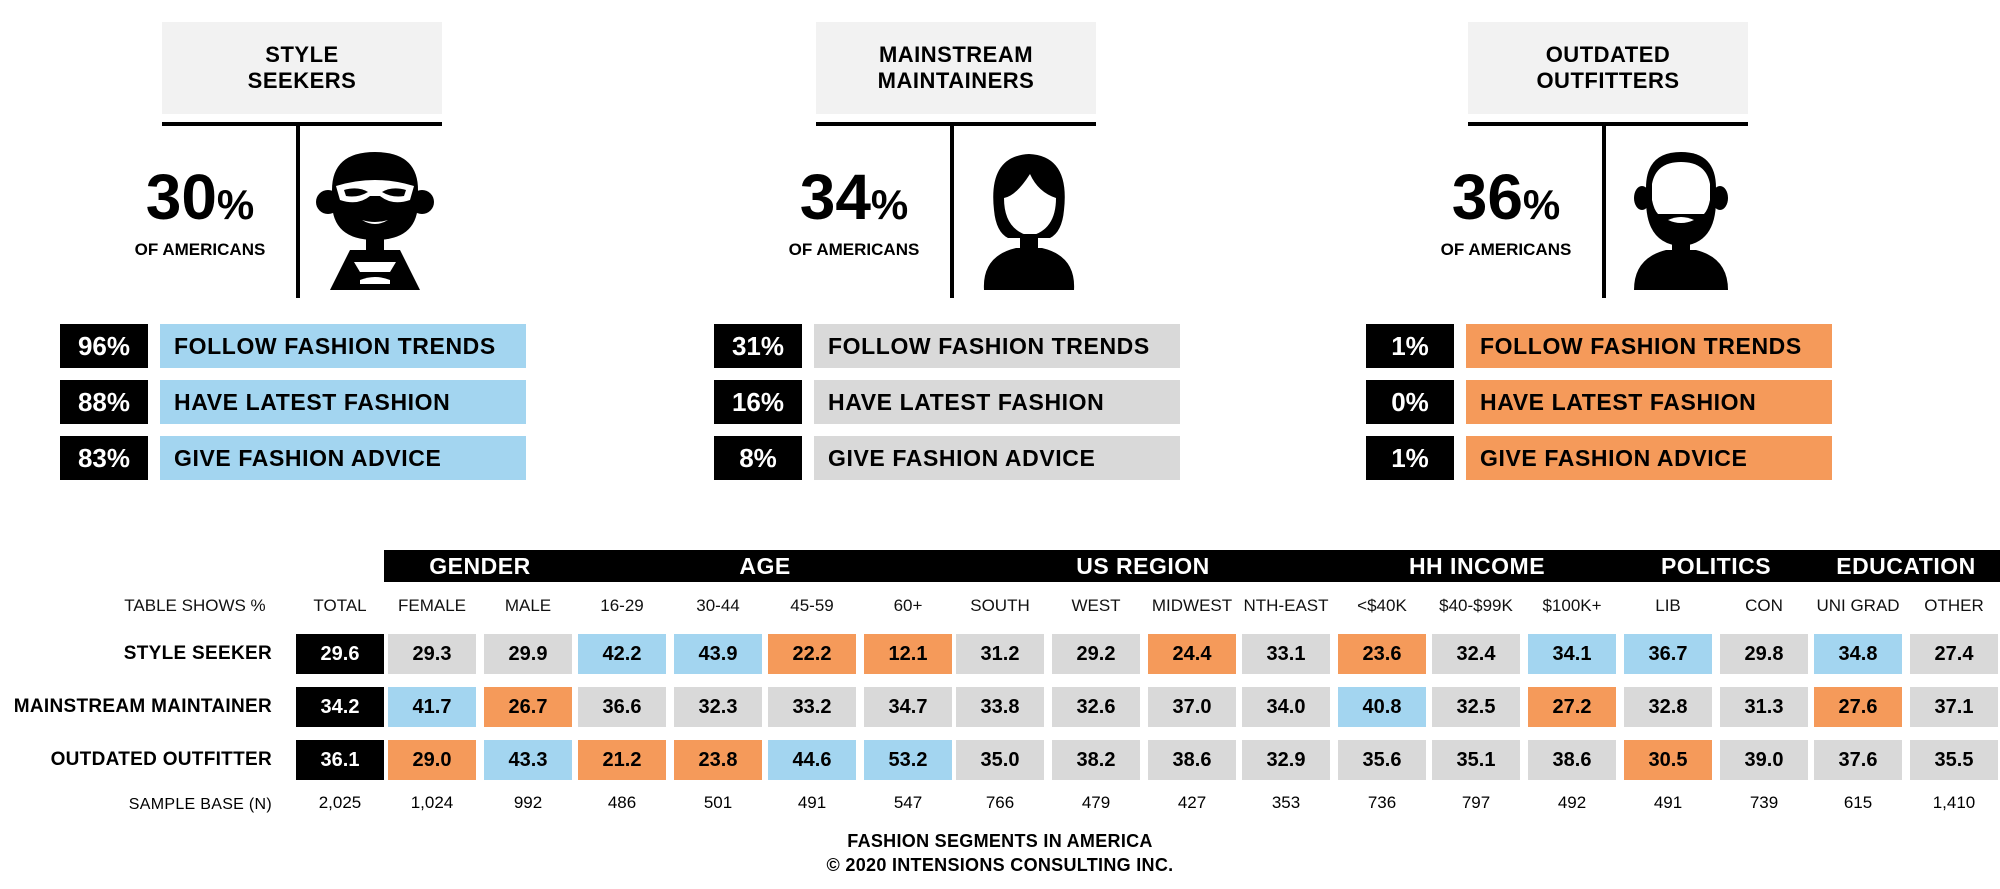 The height and width of the screenshot is (889, 2000). Describe the element at coordinates (1668, 605) in the screenshot. I see `column-label: LIB` at that location.